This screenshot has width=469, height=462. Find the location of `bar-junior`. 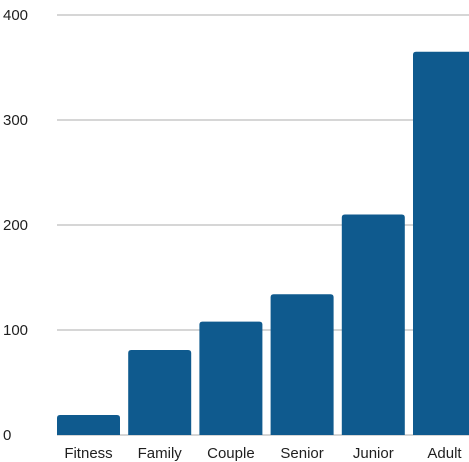

bar-junior is located at coordinates (373, 324).